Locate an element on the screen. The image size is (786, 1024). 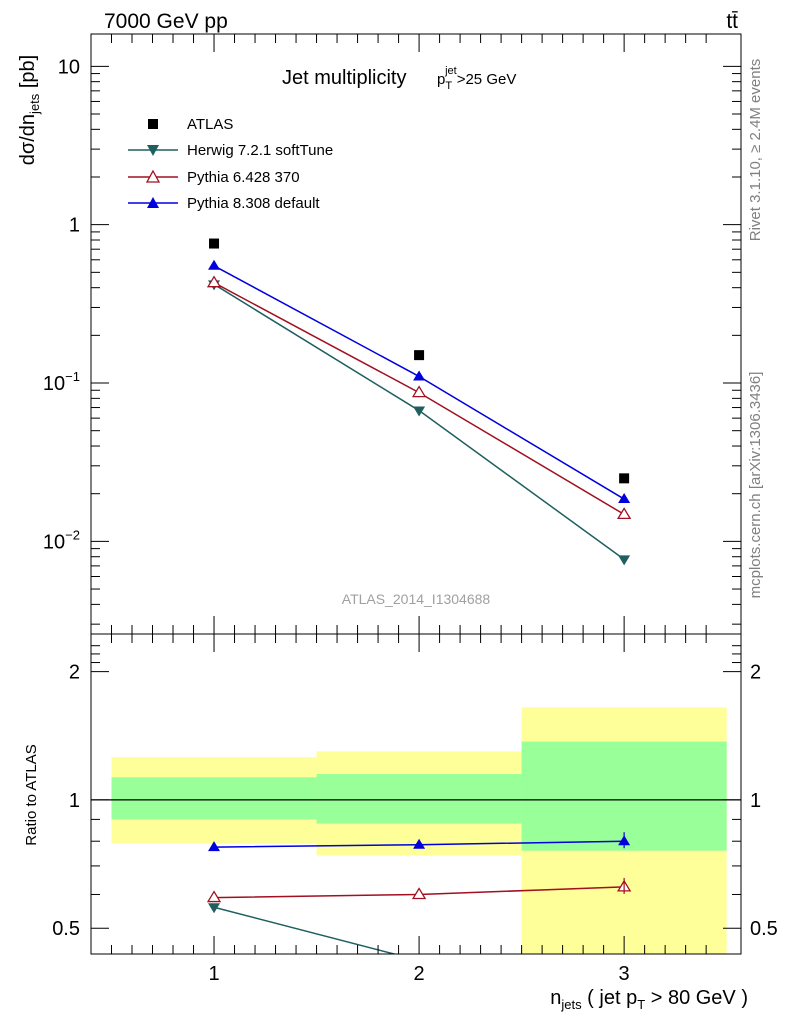
legend-triangle-up-marker is located at coordinates (153, 202).